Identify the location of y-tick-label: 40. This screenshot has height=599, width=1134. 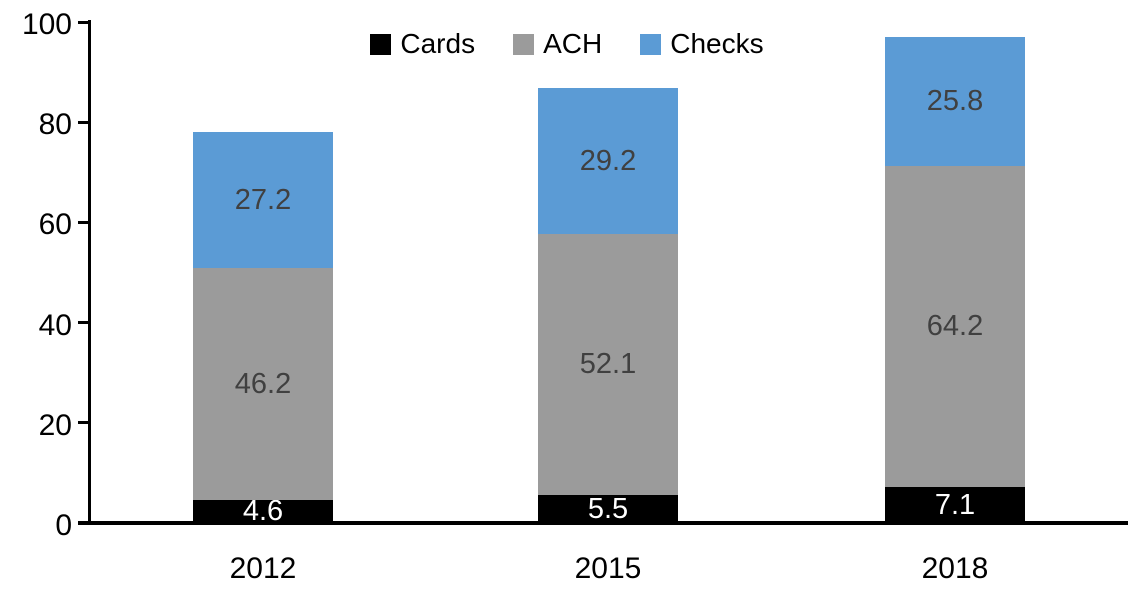
(55, 325).